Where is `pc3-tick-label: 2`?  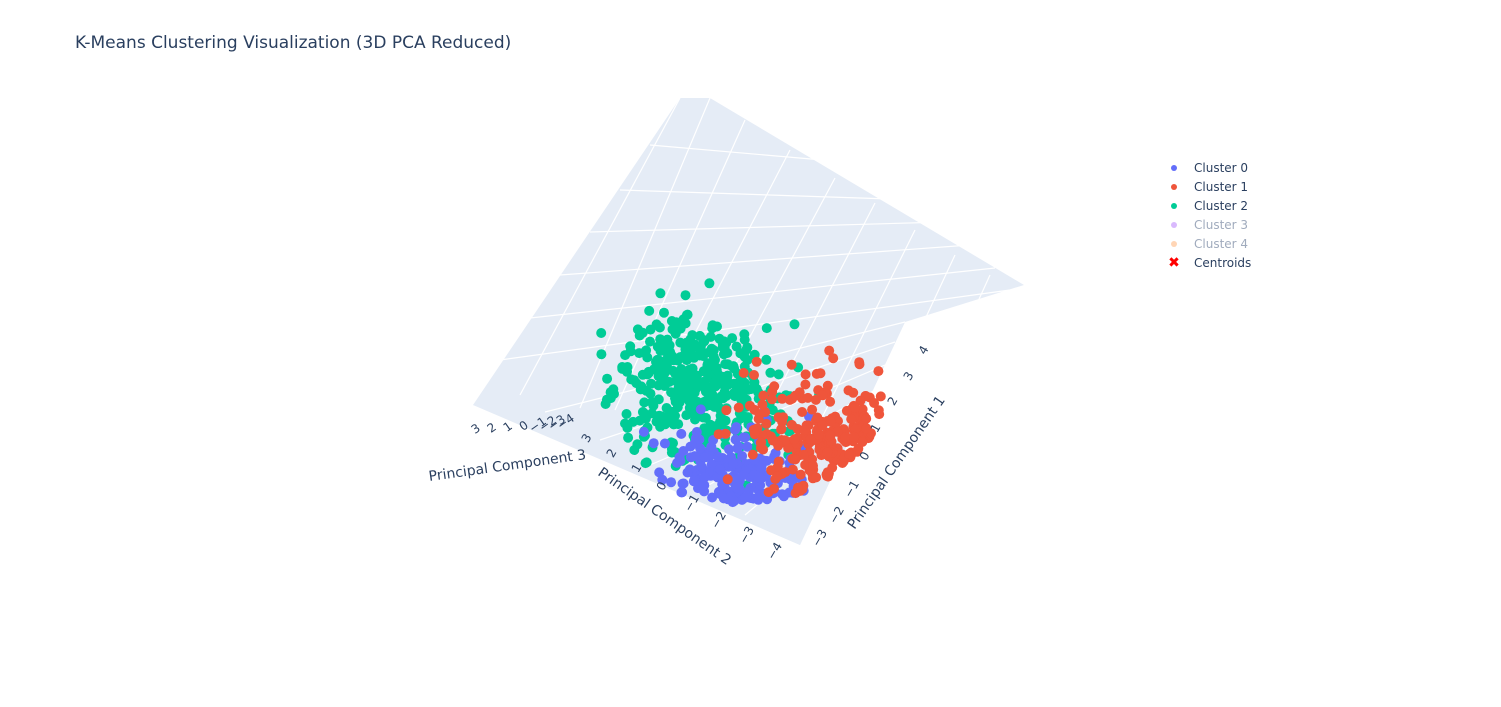 pc3-tick-label: 2 is located at coordinates (492, 428).